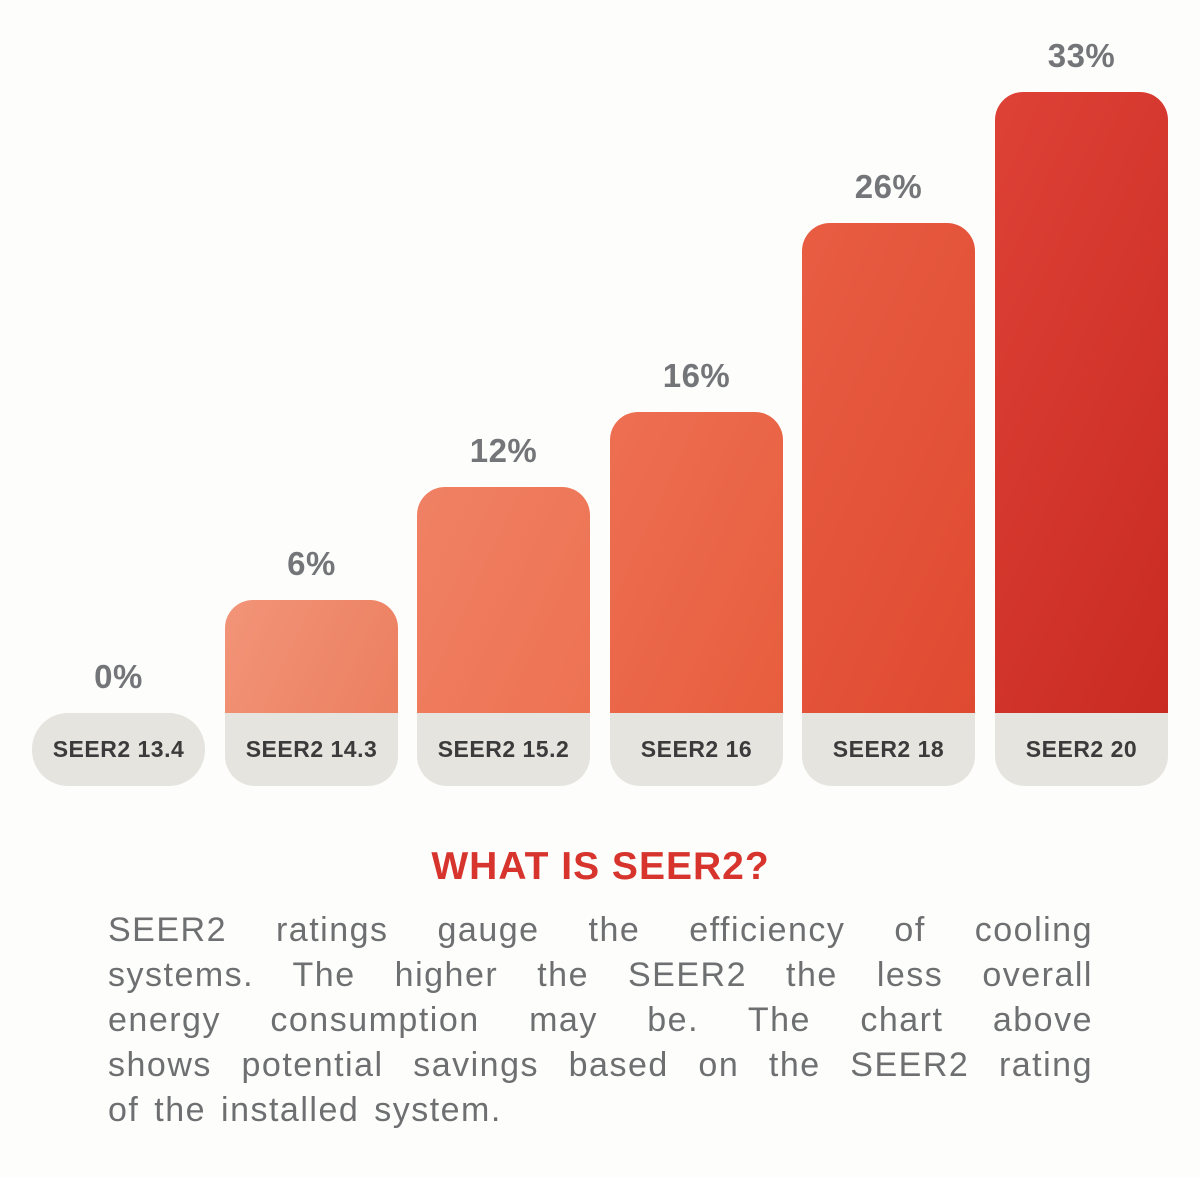  I want to click on bar-value-label: 26%, so click(888, 186).